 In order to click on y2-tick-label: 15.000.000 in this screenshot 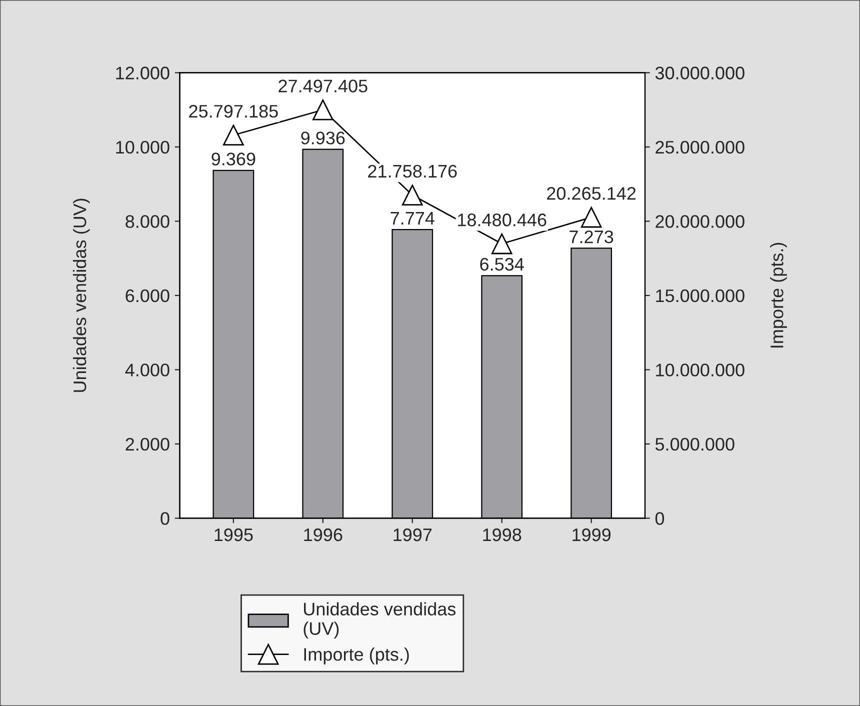, I will do `click(700, 295)`.